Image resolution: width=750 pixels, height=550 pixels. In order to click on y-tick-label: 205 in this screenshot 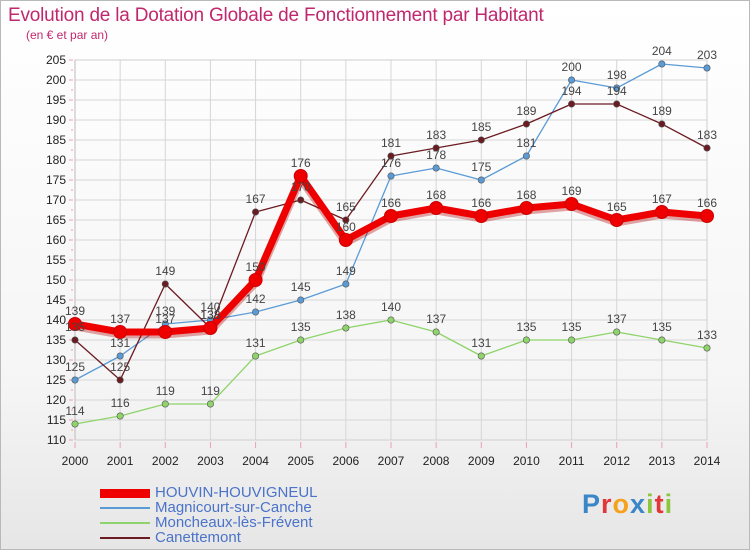, I will do `click(56, 60)`.